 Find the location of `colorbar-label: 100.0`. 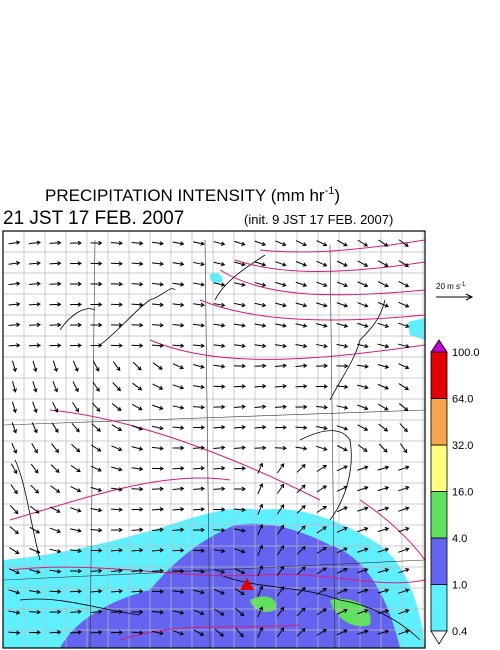

colorbar-label: 100.0 is located at coordinates (466, 353).